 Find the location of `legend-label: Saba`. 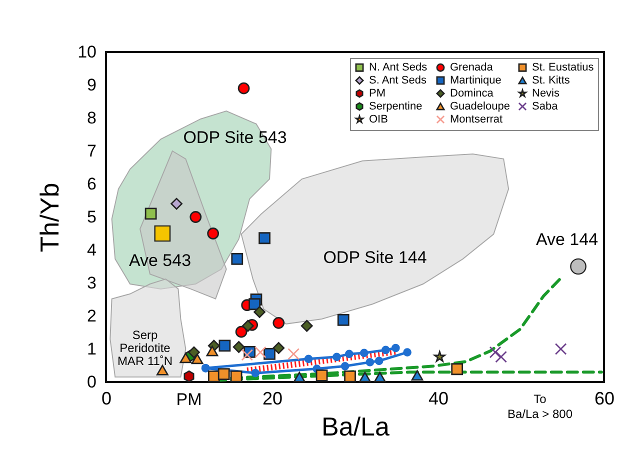

legend-label: Saba is located at coordinates (545, 106).